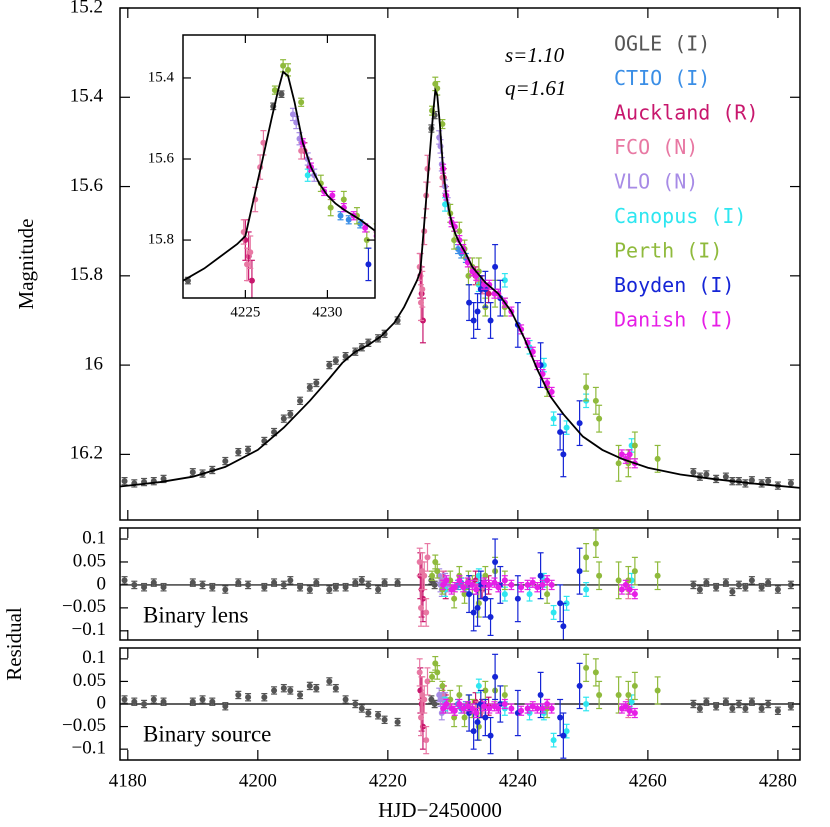  I want to click on legend-entry: Boyden (I), so click(674, 285).